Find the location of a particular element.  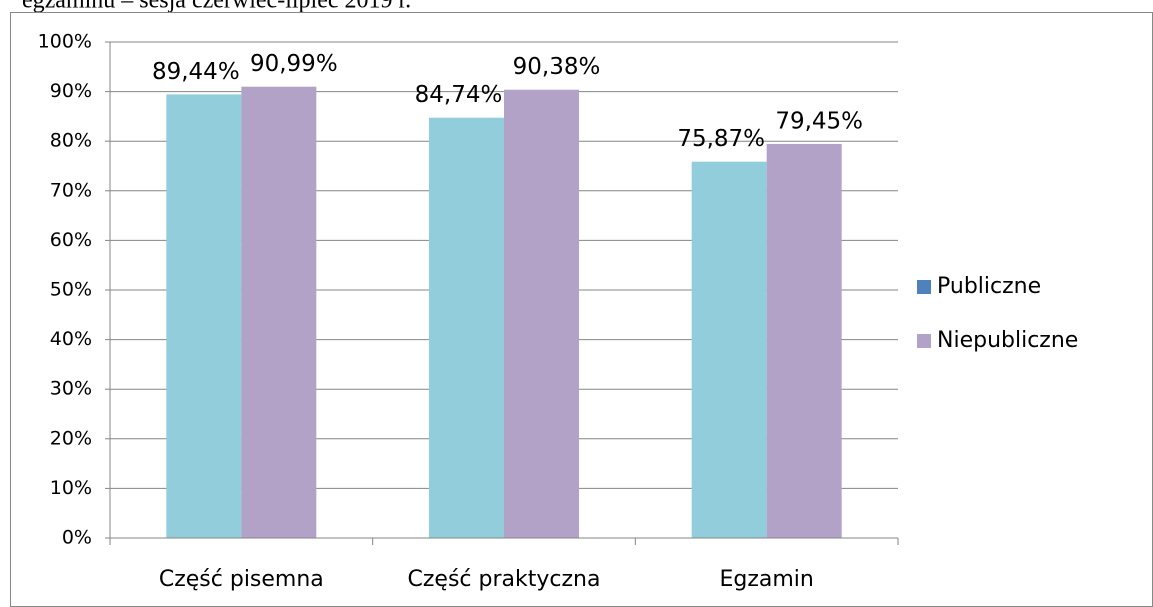

y-tick-label: 70% is located at coordinates (71, 190).